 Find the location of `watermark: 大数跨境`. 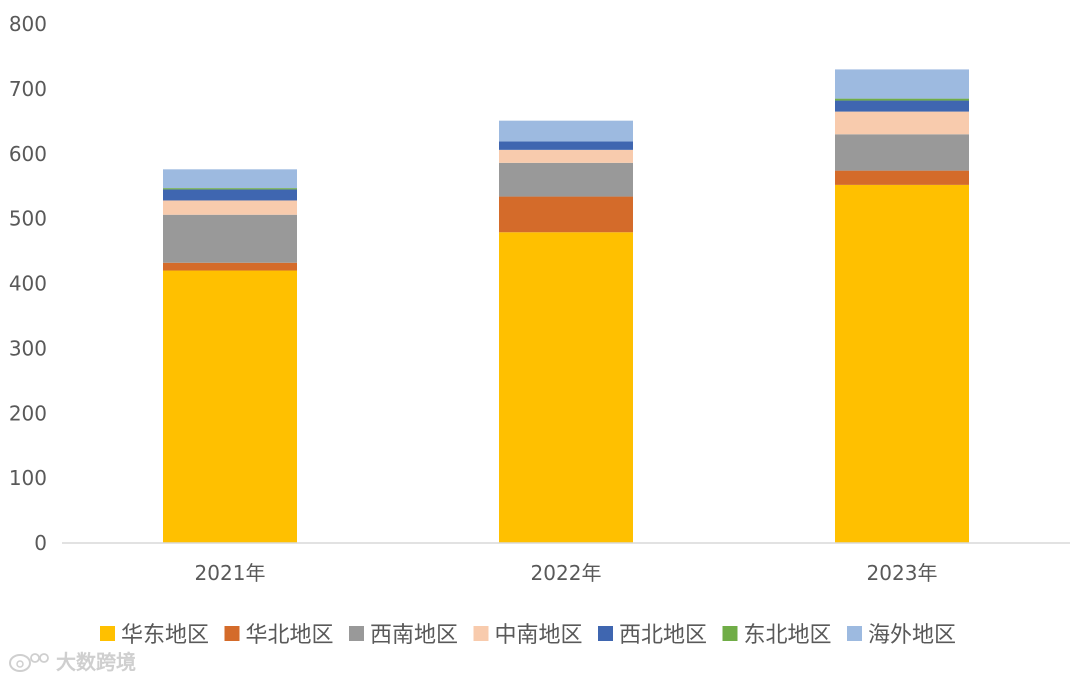

watermark: 大数跨境 is located at coordinates (72, 660).